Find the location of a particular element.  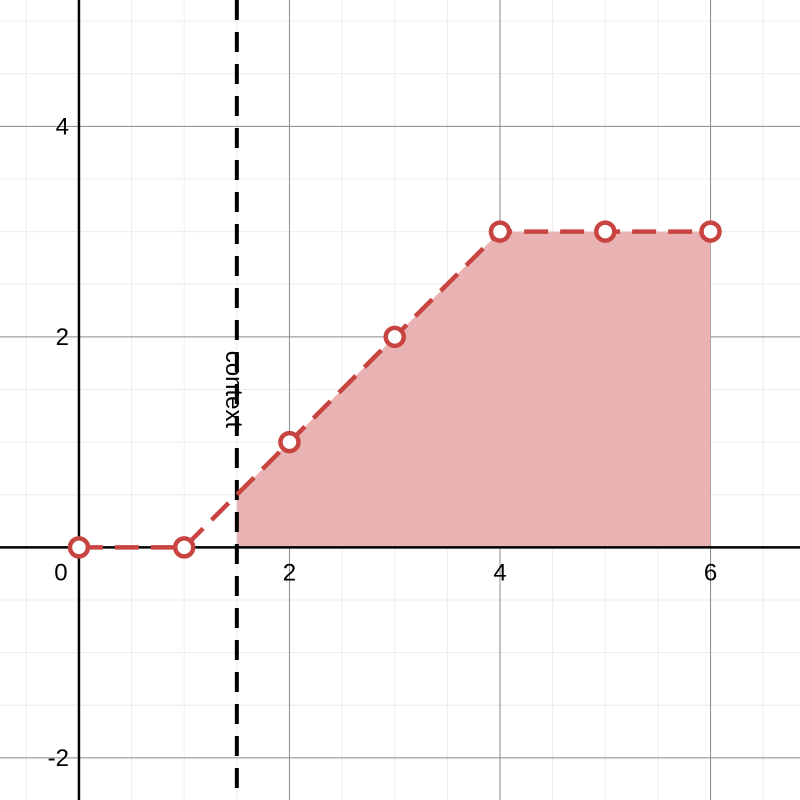

y-tick-label: 2 is located at coordinates (62, 337).